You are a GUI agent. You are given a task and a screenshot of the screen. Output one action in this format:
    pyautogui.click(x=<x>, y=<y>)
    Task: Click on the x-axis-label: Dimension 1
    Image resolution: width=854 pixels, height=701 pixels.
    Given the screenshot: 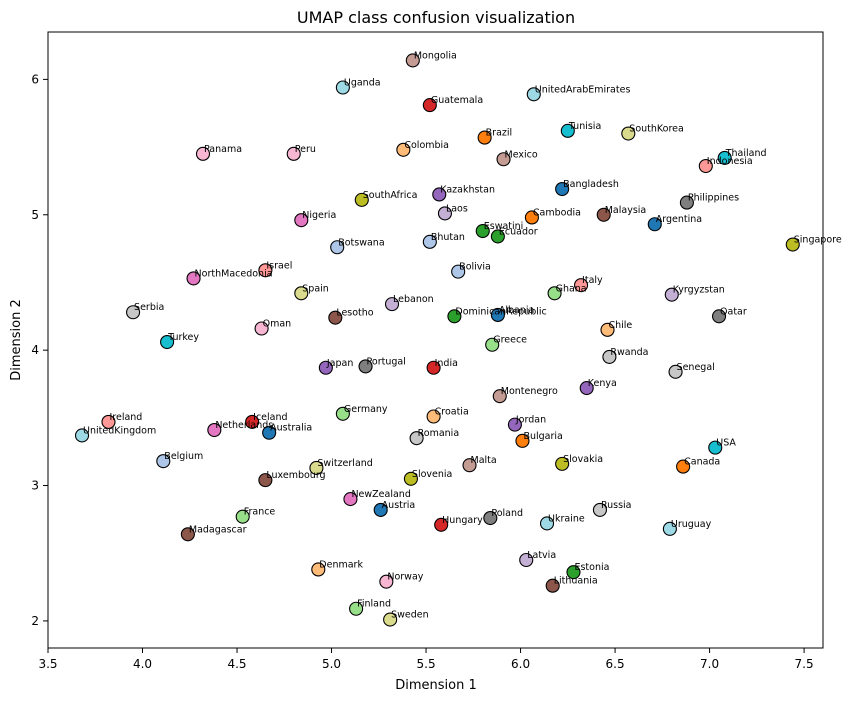 What is the action you would take?
    pyautogui.click(x=436, y=685)
    